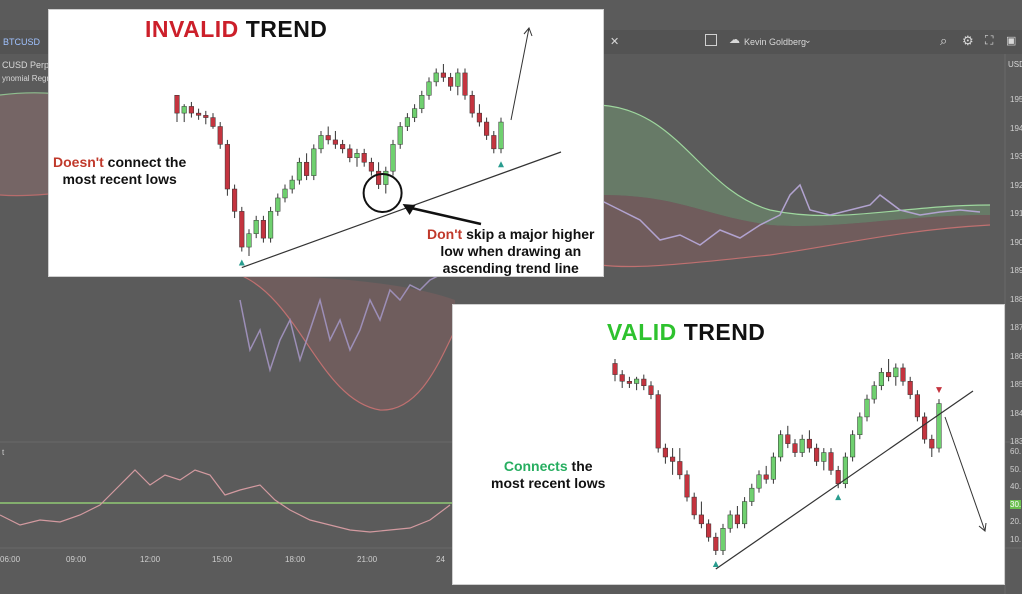 Image resolution: width=1022 pixels, height=594 pixels. Describe the element at coordinates (150, 559) in the screenshot. I see `time-tick-label: 12:00` at that location.